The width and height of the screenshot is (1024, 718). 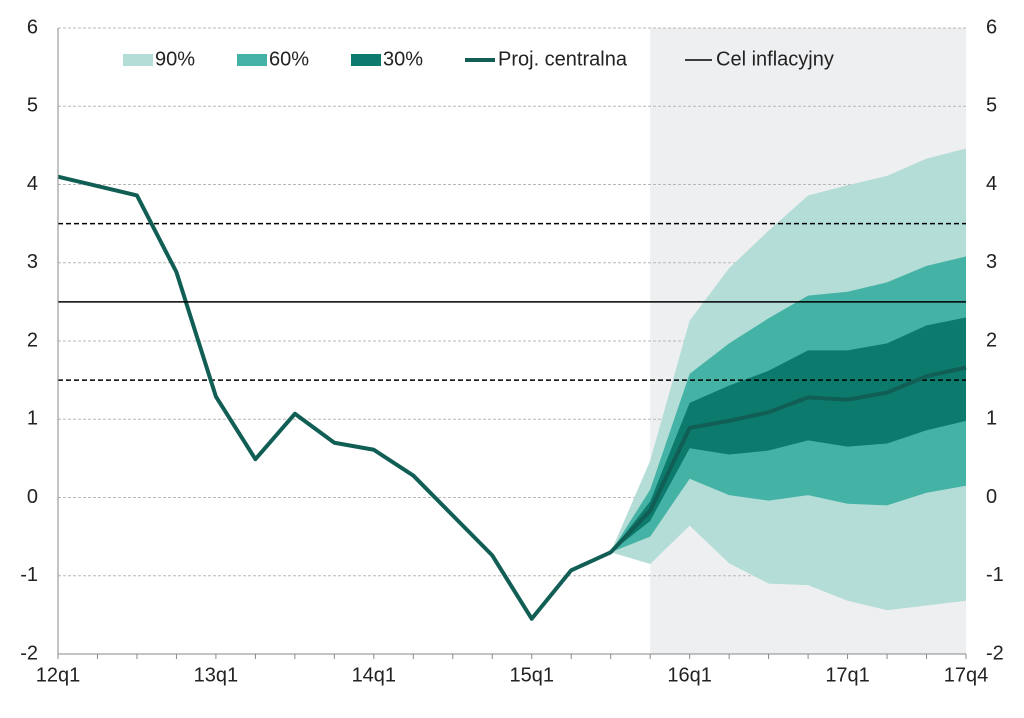 What do you see at coordinates (32, 184) in the screenshot?
I see `y-tick-label: 4` at bounding box center [32, 184].